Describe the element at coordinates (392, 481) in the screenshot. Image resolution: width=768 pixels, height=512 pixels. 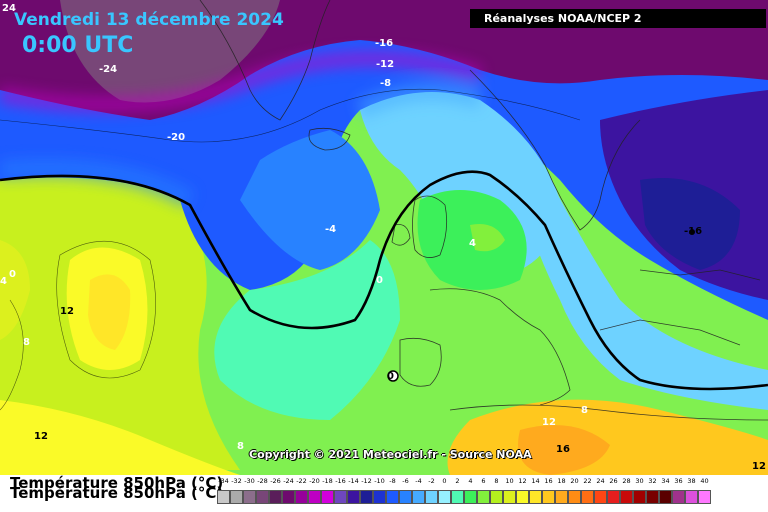
I see `legend-tick-label: -8` at that location.